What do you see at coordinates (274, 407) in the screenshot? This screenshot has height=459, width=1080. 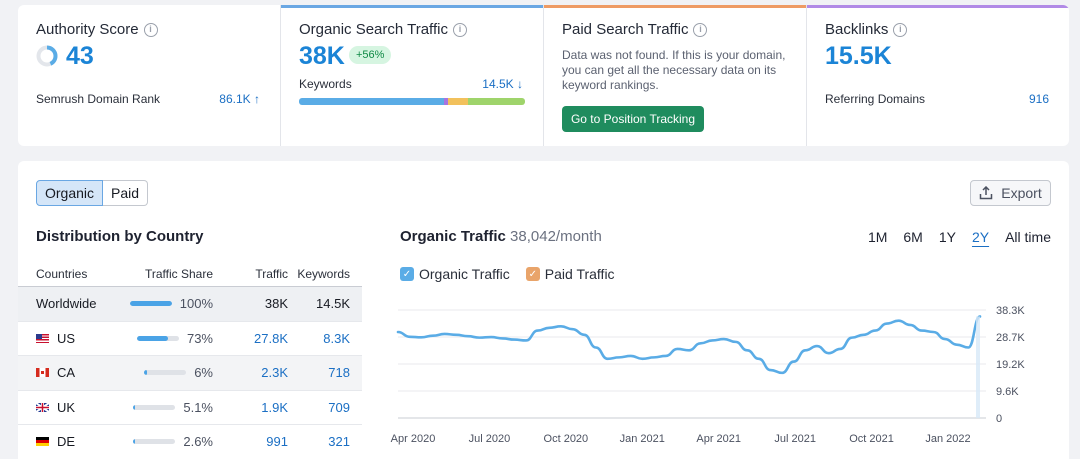 I see `traffic-value: 1.9K` at bounding box center [274, 407].